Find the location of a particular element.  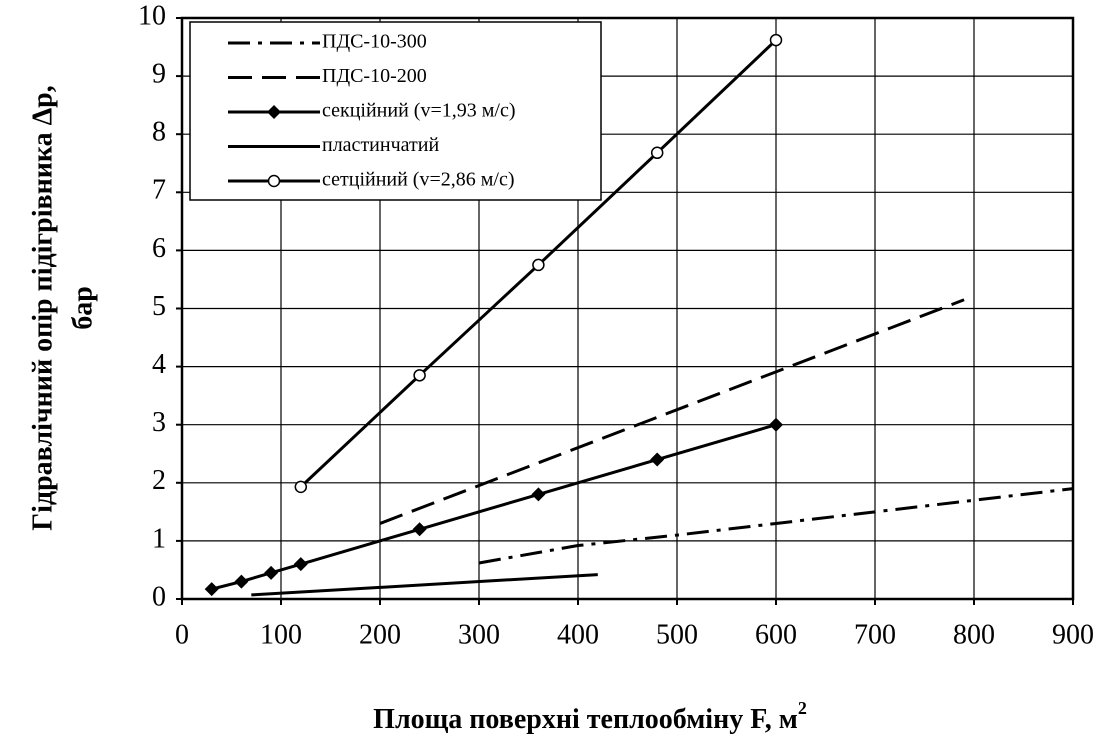

y-tick-label: 8 is located at coordinates (159, 132).